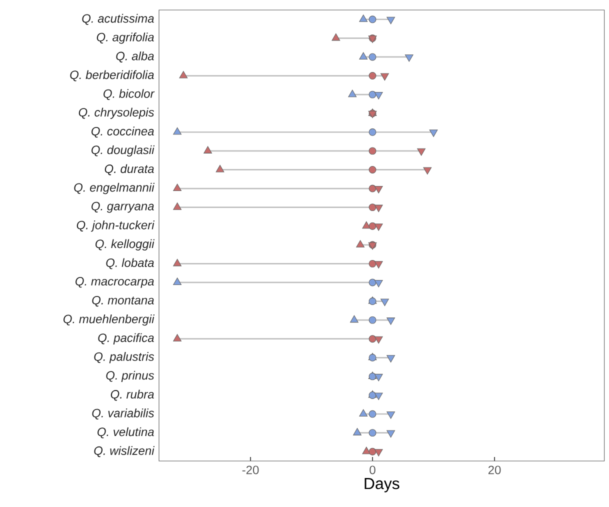 The image size is (609, 507). I want to click on y-tick-label: Q. wislizeni, so click(124, 452).